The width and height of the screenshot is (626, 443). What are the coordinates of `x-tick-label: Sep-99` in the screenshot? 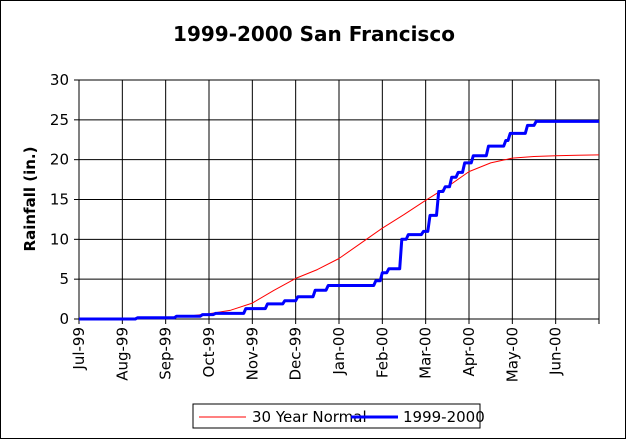 It's located at (166, 353).